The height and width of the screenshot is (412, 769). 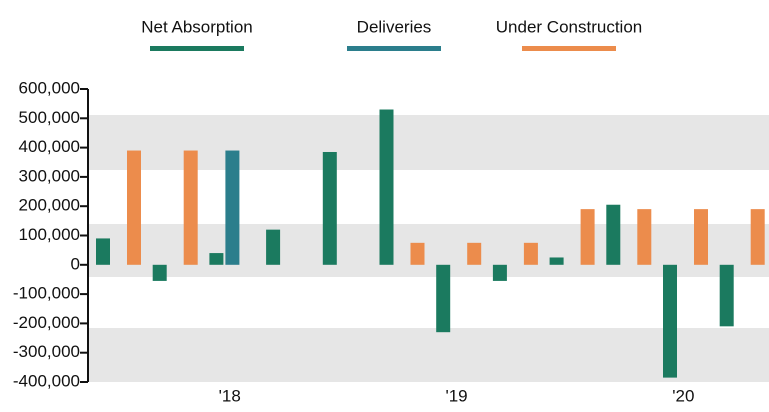 What do you see at coordinates (394, 26) in the screenshot?
I see `legend-label: Deliveries` at bounding box center [394, 26].